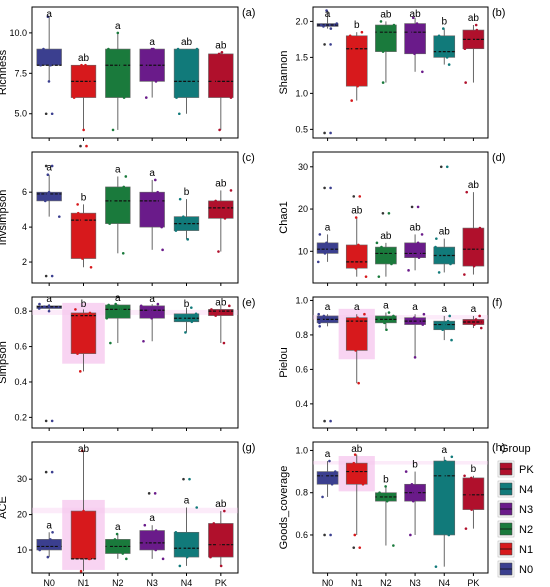 Image resolution: width=550 pixels, height=587 pixels. Describe the element at coordinates (301, 129) in the screenshot. I see `y-tick-label: 0.5` at that location.